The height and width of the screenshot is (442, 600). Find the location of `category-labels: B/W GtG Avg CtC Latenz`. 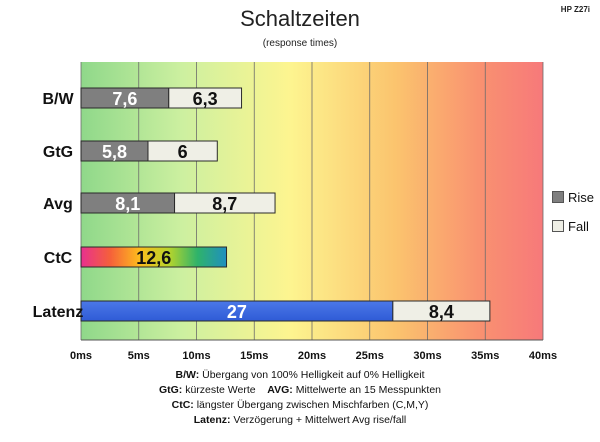

category-labels: B/W GtG Avg CtC Latenz is located at coordinates (58, 206).